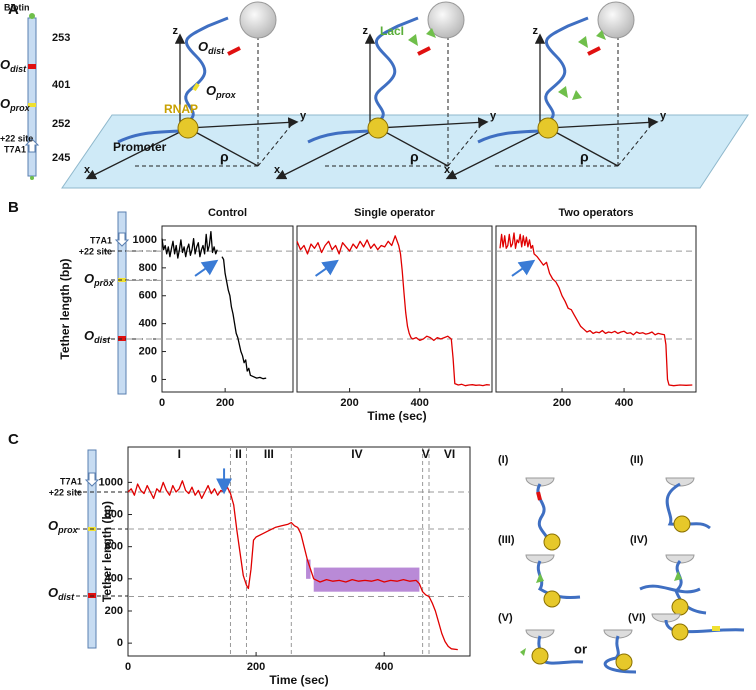  Describe the element at coordinates (195, 90) in the screenshot. I see `tpm-diagram: z y x ρ RNAP Promoter Odist Oprox` at that location.